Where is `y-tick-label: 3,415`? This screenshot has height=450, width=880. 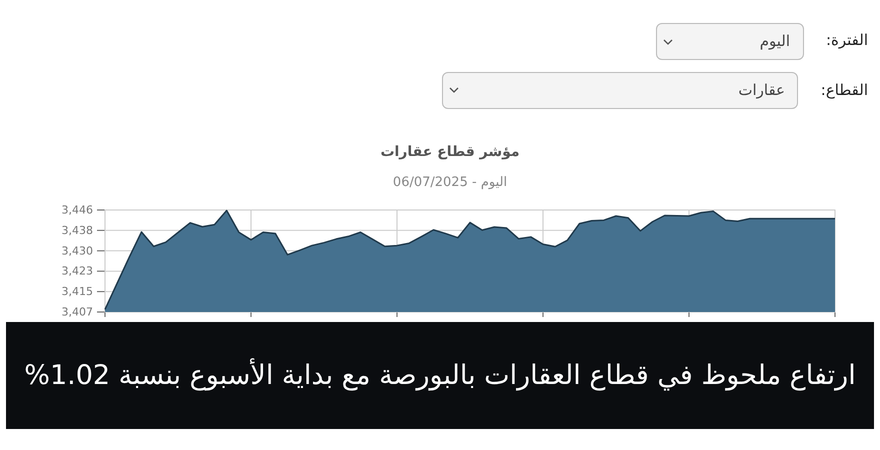 y-tick-label: 3,415 is located at coordinates (77, 291).